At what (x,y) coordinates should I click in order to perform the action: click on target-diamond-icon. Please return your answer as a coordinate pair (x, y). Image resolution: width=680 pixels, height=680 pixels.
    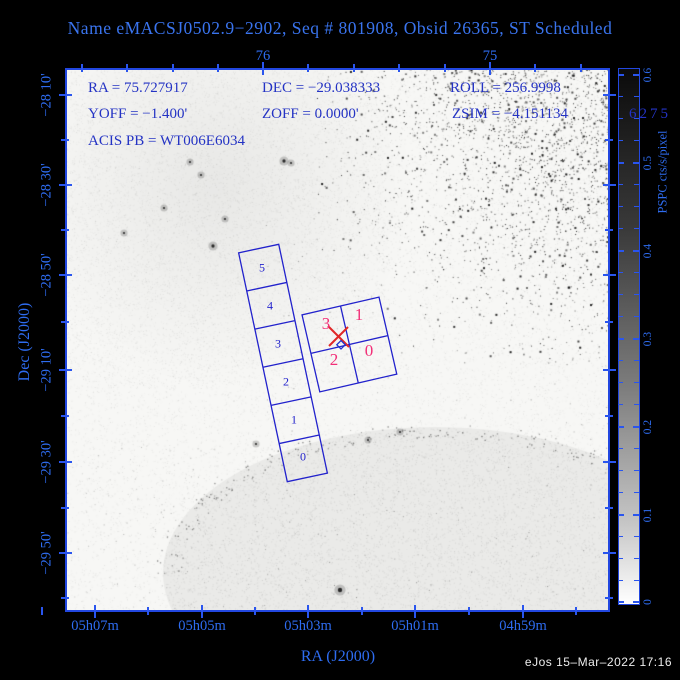
    Looking at the image, I should click on (341, 344).